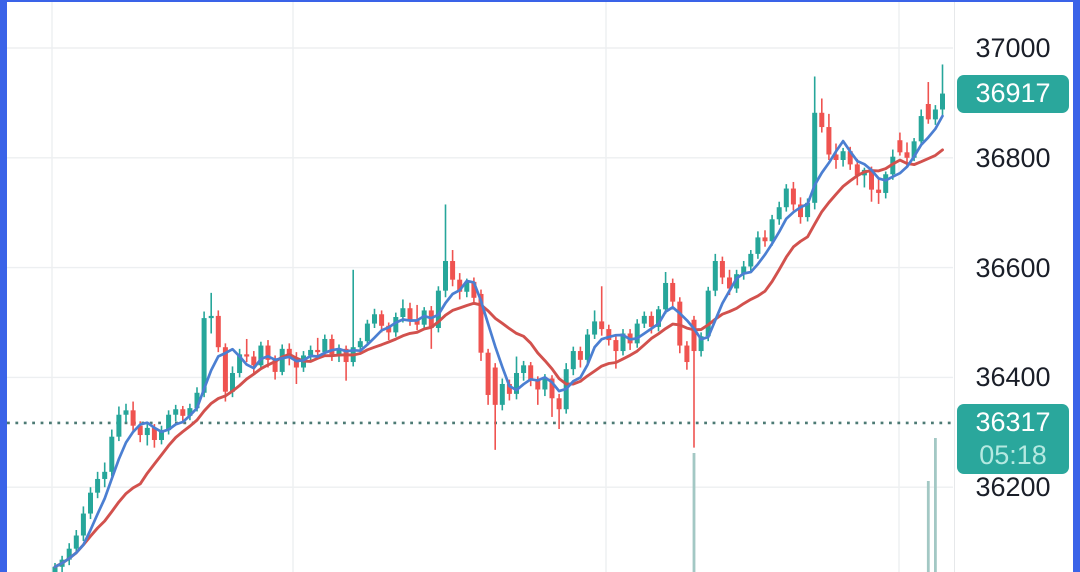 The width and height of the screenshot is (1080, 572). I want to click on last-price-value: 36917, so click(1013, 93).